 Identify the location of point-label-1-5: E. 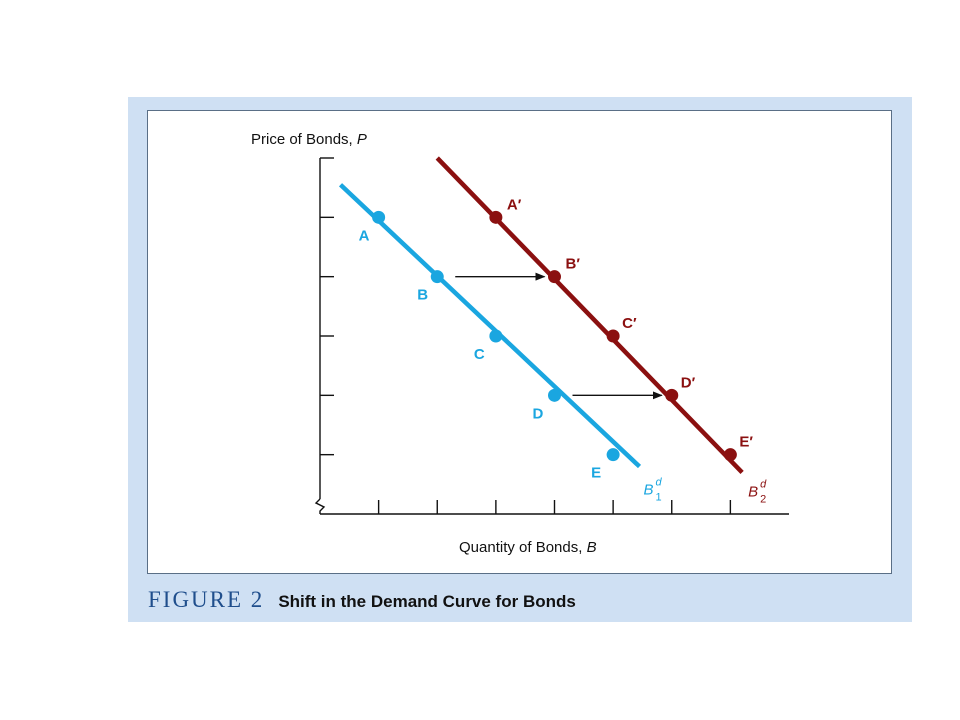
(596, 473).